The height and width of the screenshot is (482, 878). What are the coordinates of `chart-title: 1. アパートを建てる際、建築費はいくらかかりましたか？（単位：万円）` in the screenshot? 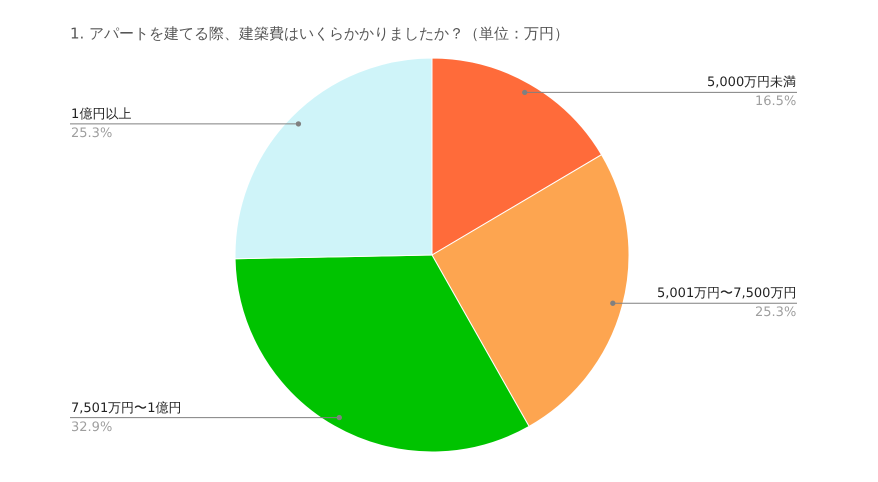 It's located at (320, 33).